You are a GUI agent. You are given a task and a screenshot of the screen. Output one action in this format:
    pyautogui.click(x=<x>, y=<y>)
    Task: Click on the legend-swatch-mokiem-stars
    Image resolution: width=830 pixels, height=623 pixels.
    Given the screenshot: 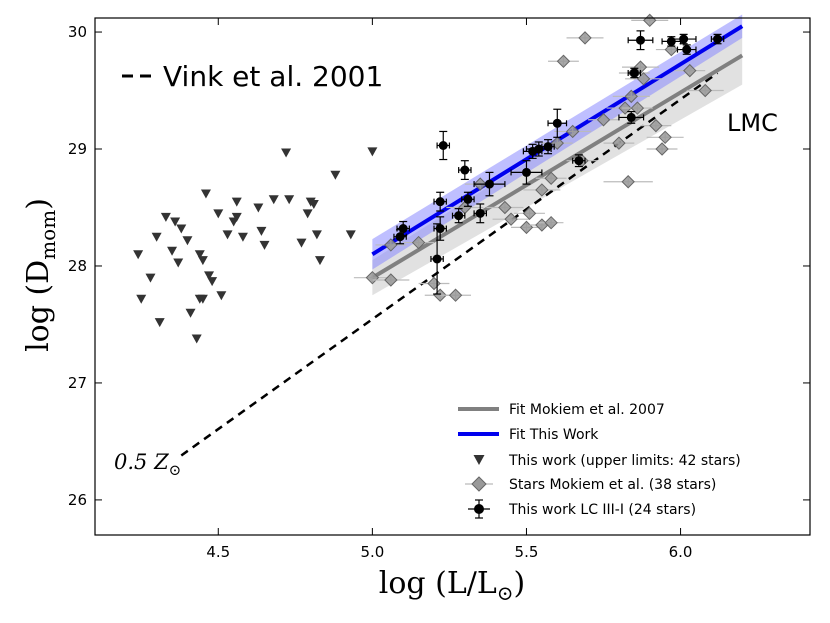 What is the action you would take?
    pyautogui.click(x=479, y=484)
    